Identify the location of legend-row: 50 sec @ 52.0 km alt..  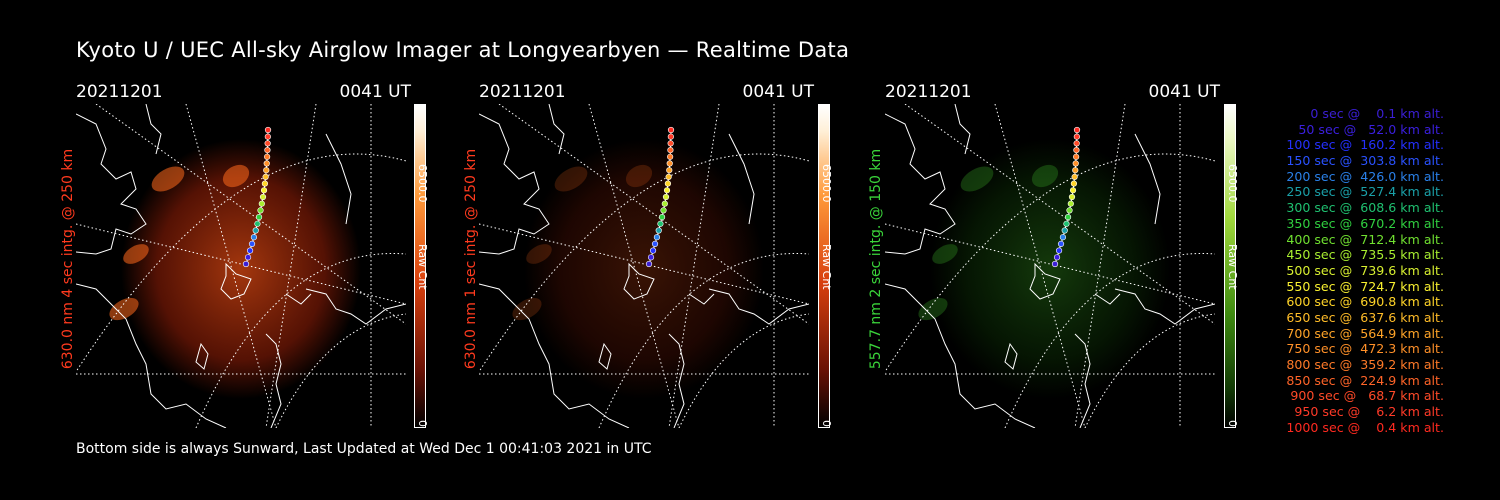
(1367, 129).